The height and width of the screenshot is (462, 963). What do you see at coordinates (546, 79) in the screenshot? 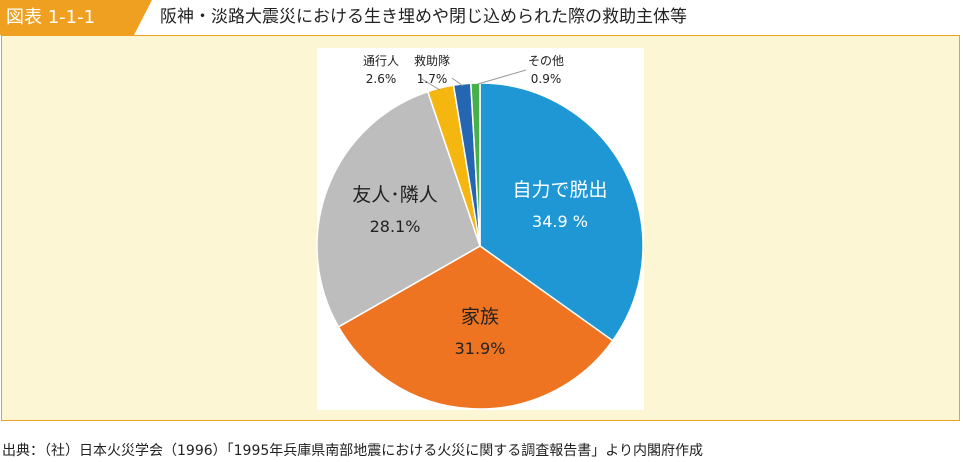
I see `slice-value-label-5: 0.9%` at bounding box center [546, 79].